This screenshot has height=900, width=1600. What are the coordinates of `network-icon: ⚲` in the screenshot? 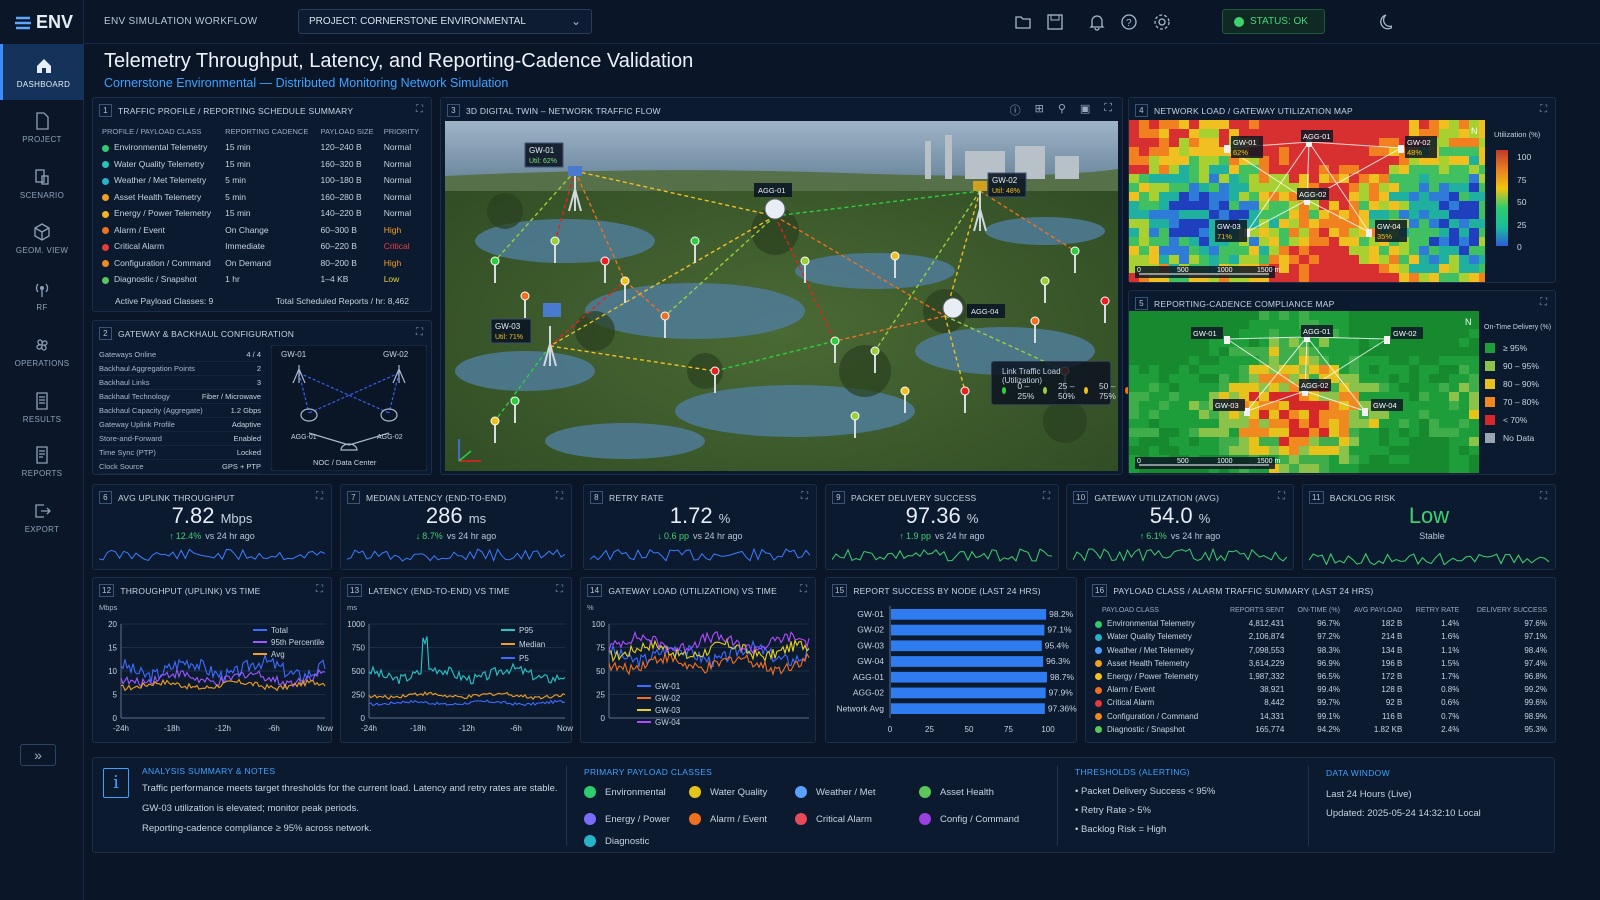 It's located at (1061, 109).